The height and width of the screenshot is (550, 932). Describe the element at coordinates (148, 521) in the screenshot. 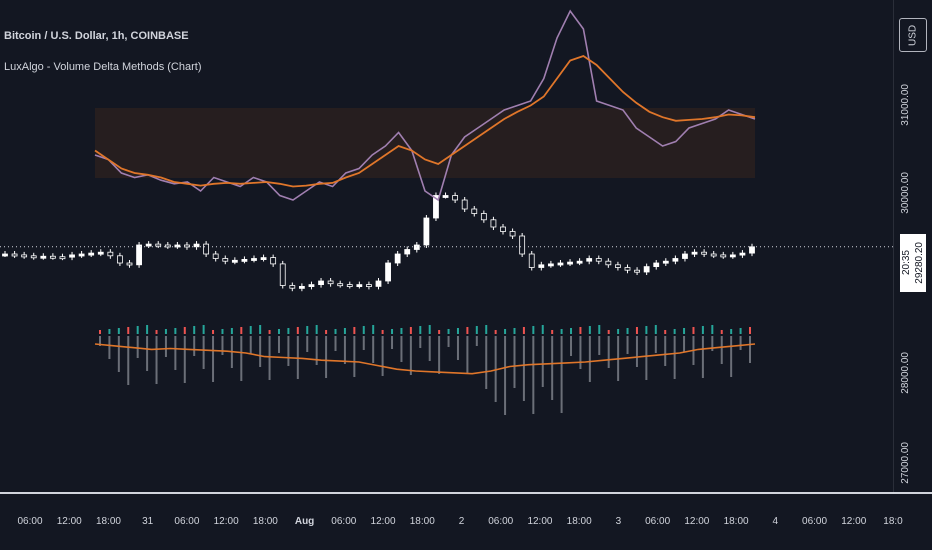

I see `time-axis-label: 31` at that location.